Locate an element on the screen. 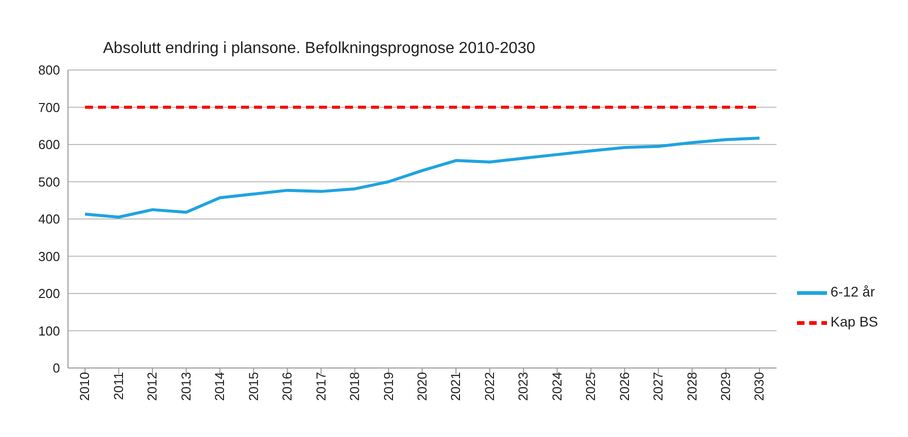  legend-label: 6-12 år is located at coordinates (852, 292).